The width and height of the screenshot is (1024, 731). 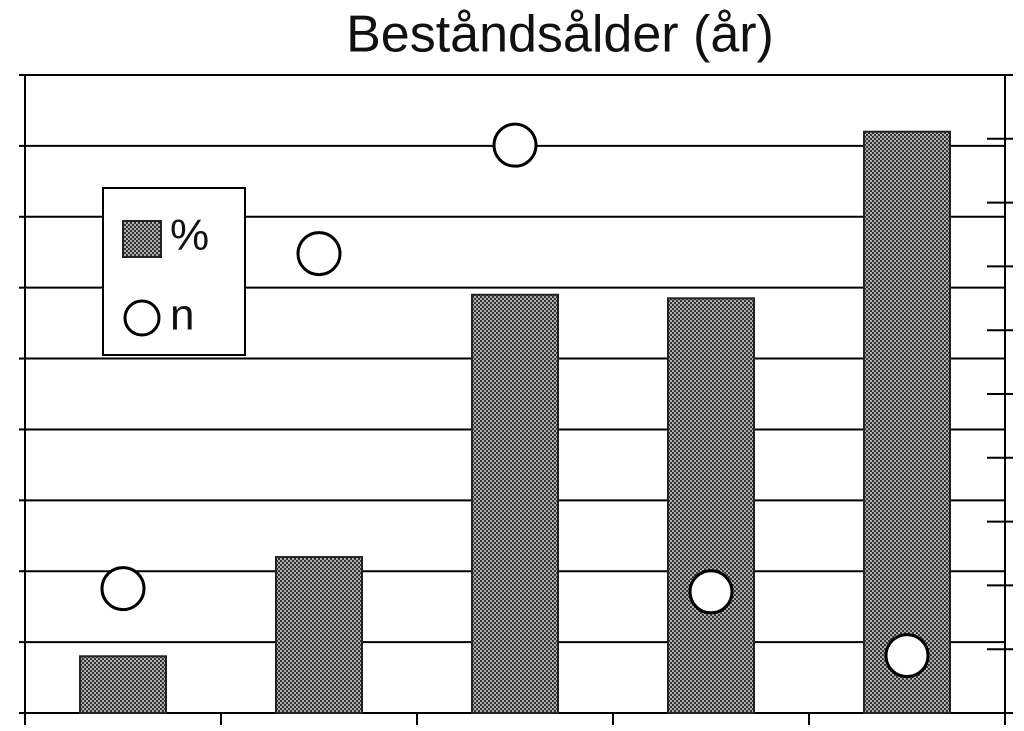 What do you see at coordinates (174, 271) in the screenshot?
I see `legend: %n` at bounding box center [174, 271].